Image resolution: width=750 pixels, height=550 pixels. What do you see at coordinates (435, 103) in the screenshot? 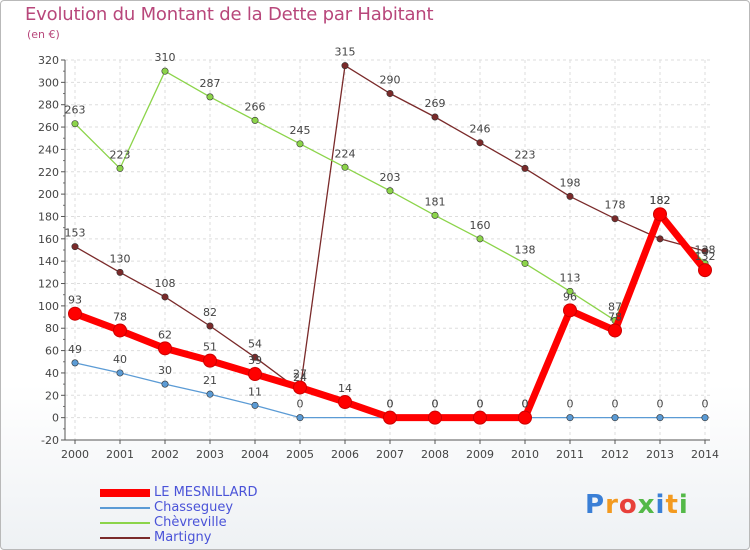
I see `data-label: 269` at bounding box center [435, 103].